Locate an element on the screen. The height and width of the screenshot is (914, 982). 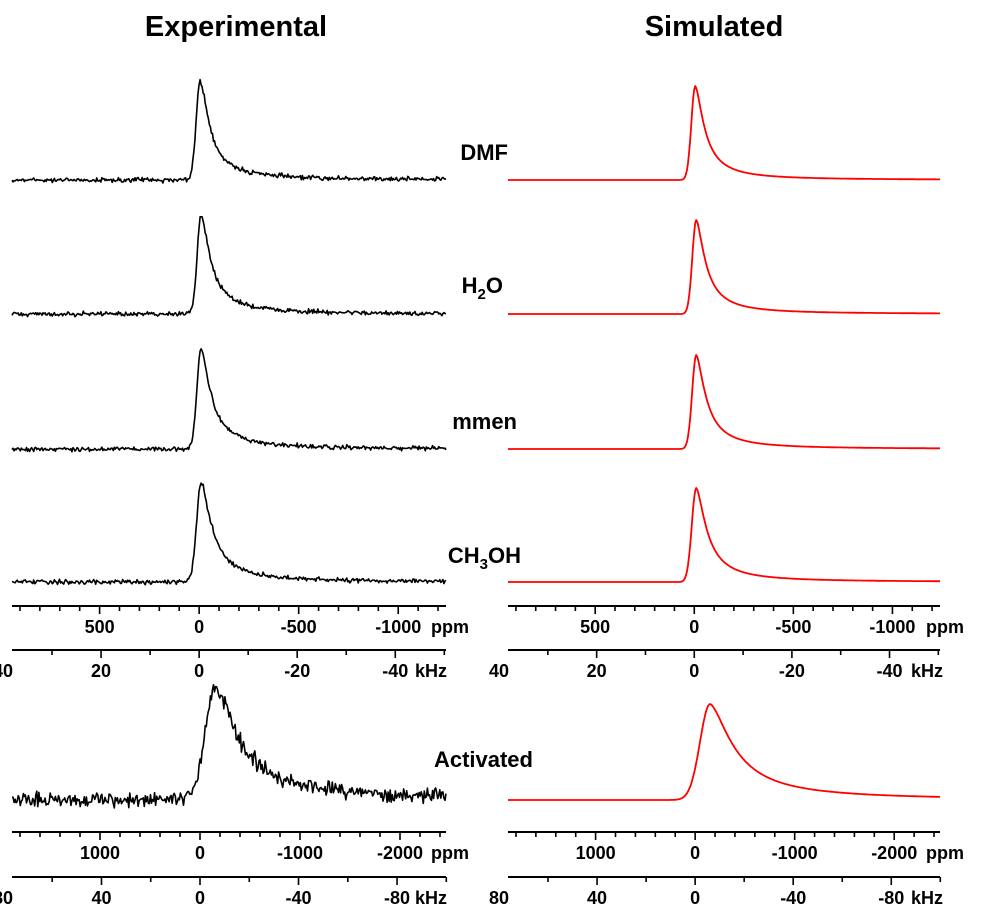
experimental-ch3oh-spectrum is located at coordinates (229, 534).